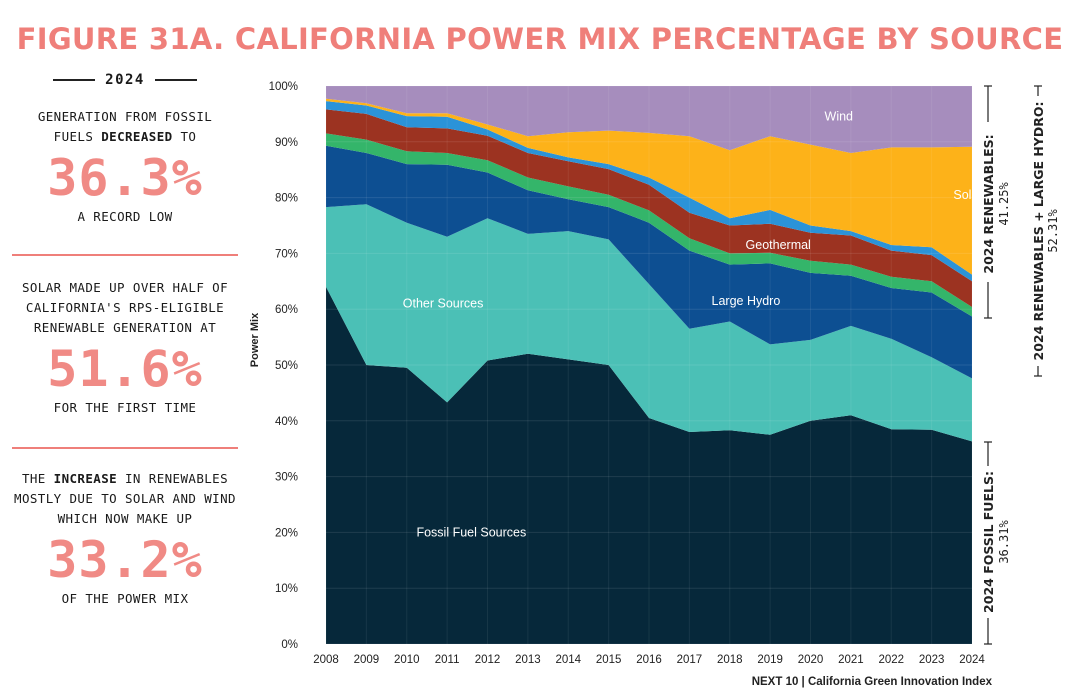 This screenshot has width=1080, height=700. What do you see at coordinates (125, 116) in the screenshot?
I see `stat1-line1: GENERATION FROM FOSSIL` at bounding box center [125, 116].